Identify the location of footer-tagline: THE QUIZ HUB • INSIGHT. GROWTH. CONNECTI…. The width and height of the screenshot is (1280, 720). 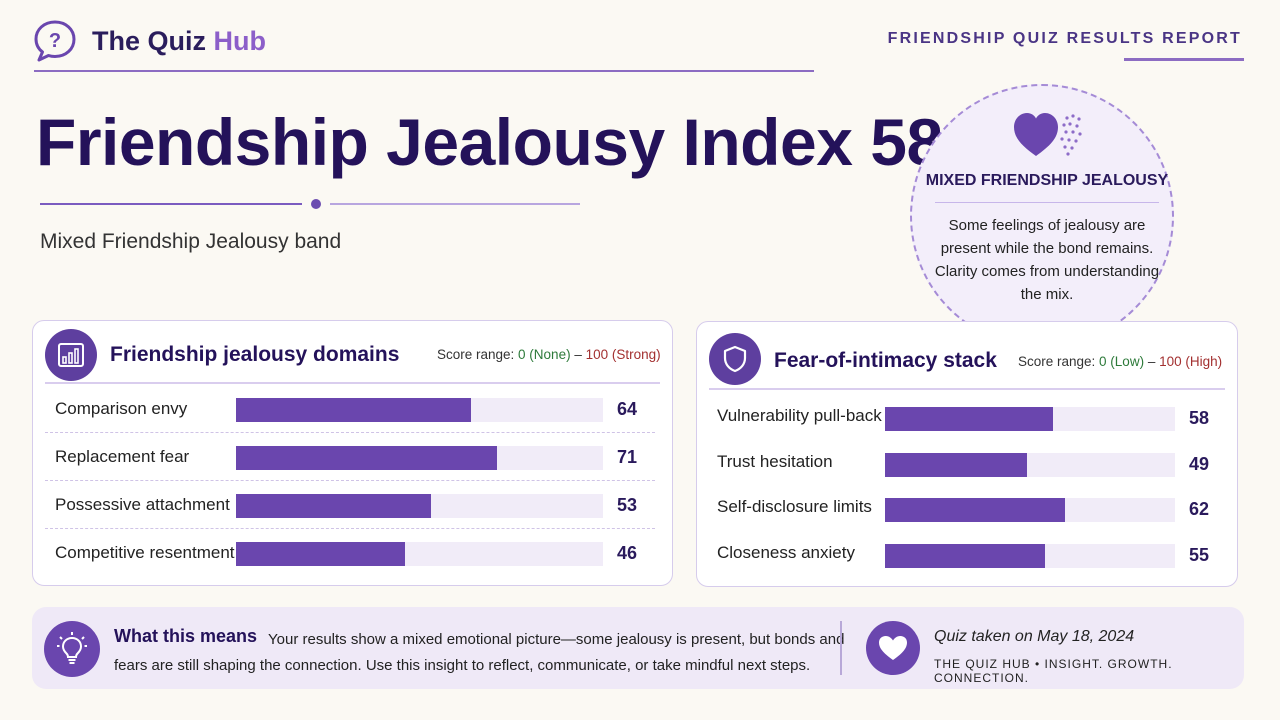
(1053, 671).